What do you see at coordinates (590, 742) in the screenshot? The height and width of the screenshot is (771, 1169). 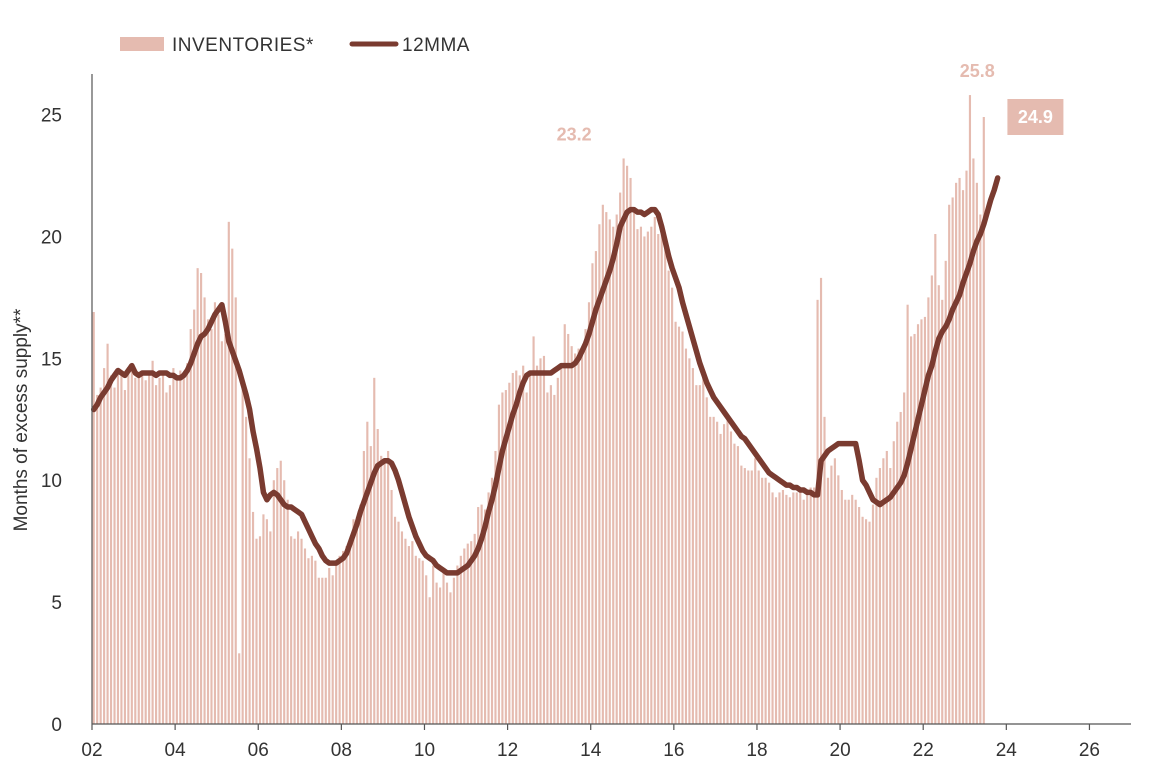 I see `x-ticks: 02 04 06 08 10 12 14 16 18 20 22 24 26` at bounding box center [590, 742].